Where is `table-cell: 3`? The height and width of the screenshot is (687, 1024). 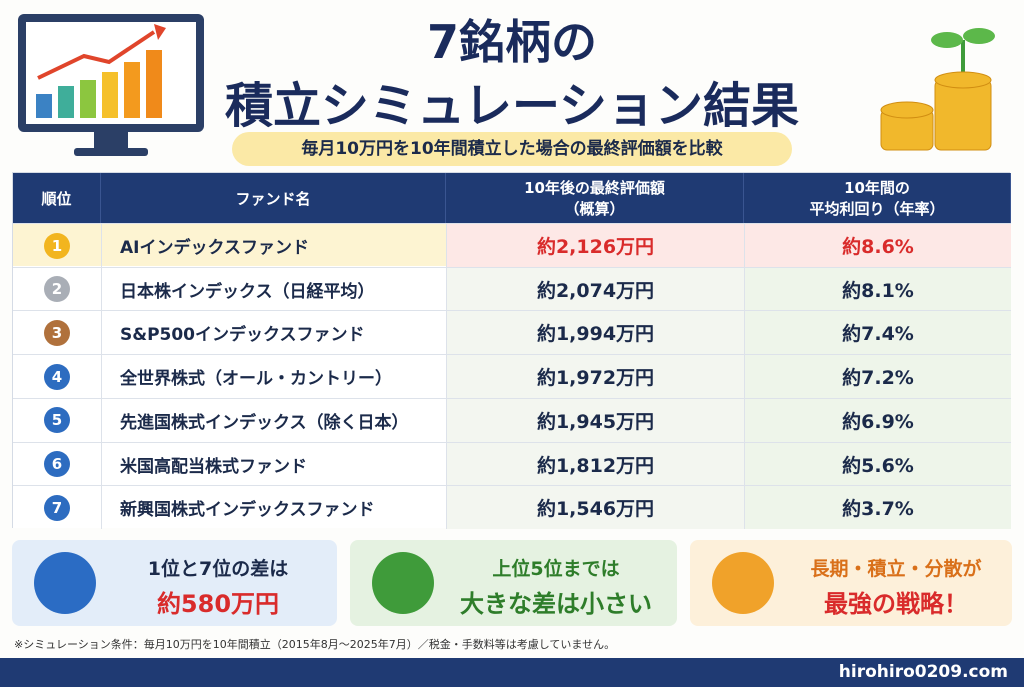 table-cell: 3 is located at coordinates (57, 332).